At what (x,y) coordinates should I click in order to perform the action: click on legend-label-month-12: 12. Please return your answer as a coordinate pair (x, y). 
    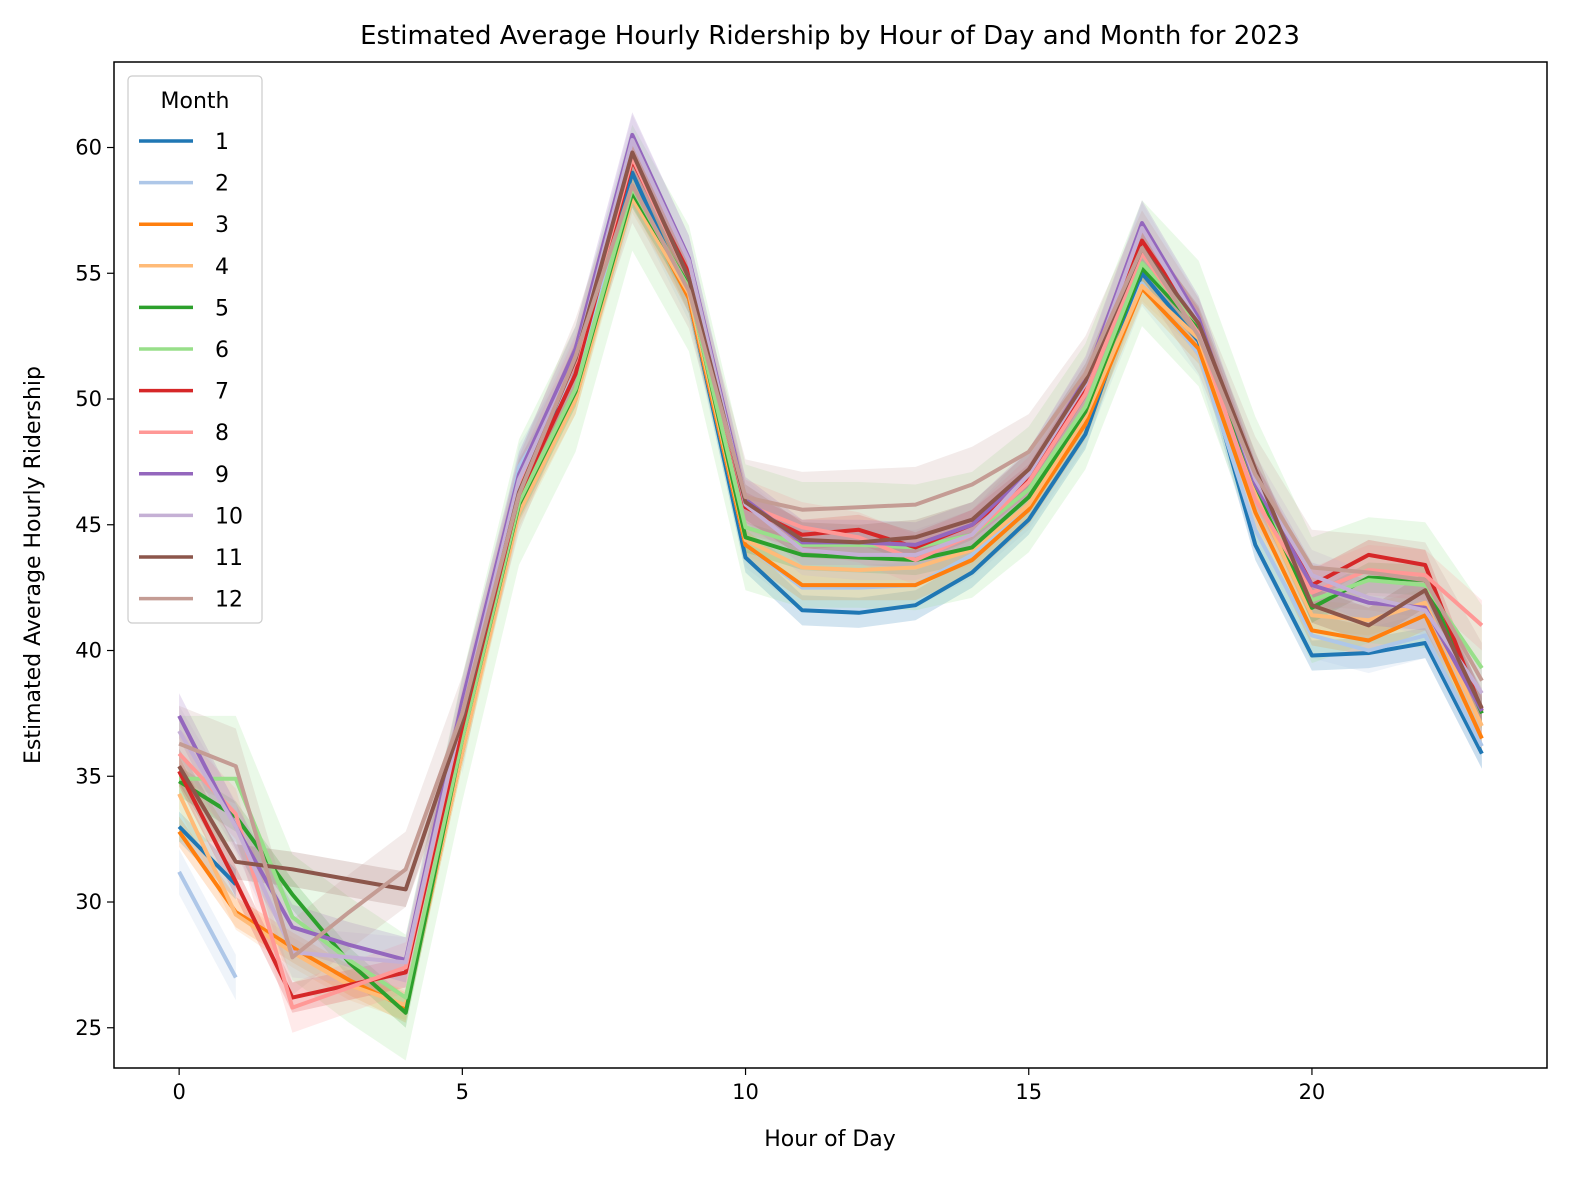
    Looking at the image, I should click on (229, 600).